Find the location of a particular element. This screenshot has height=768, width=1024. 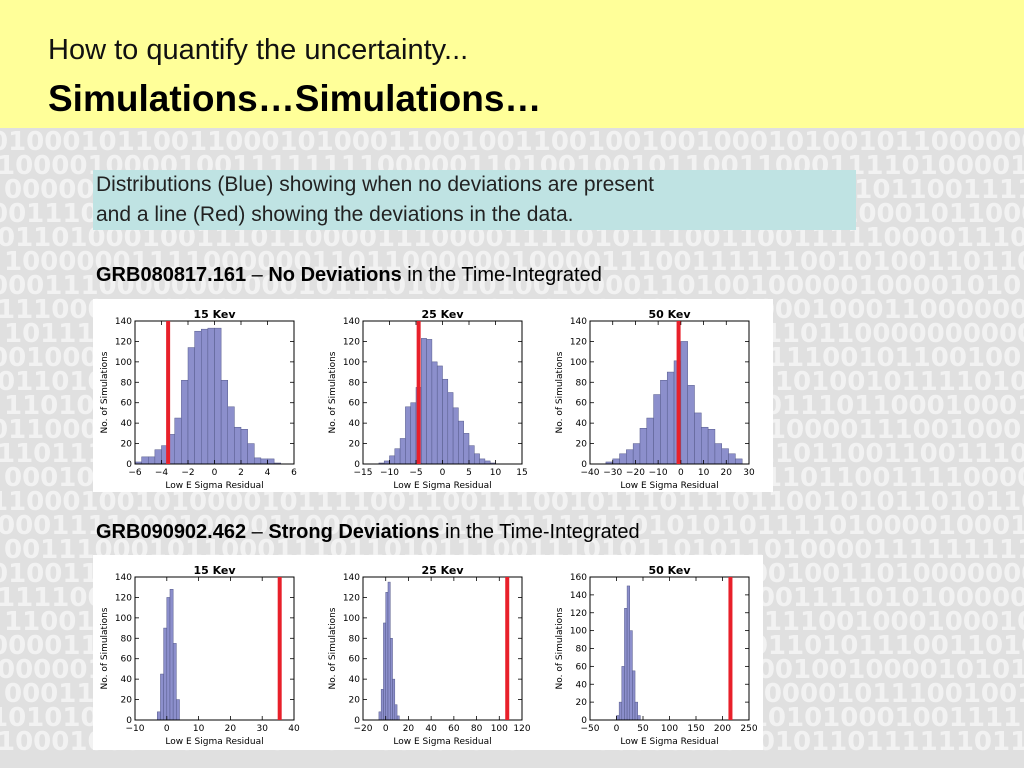

x-tick-label: 100 is located at coordinates (499, 729).